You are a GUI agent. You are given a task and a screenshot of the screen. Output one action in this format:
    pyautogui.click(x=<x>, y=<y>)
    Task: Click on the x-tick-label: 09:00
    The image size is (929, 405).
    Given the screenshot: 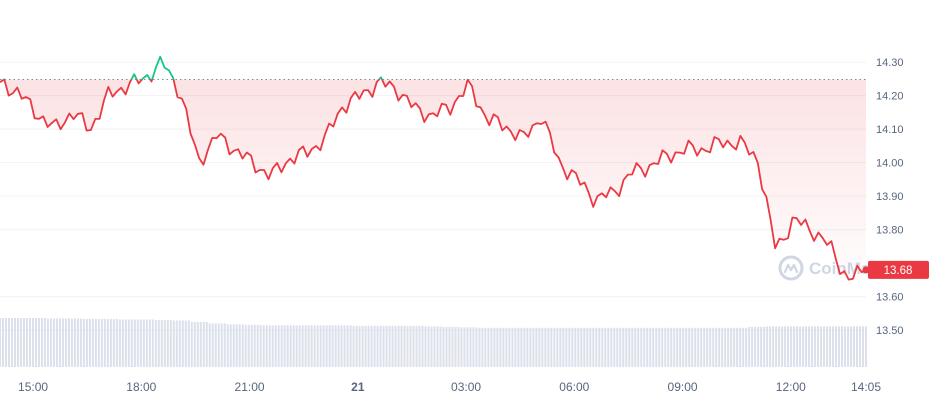 What is the action you would take?
    pyautogui.click(x=683, y=387)
    